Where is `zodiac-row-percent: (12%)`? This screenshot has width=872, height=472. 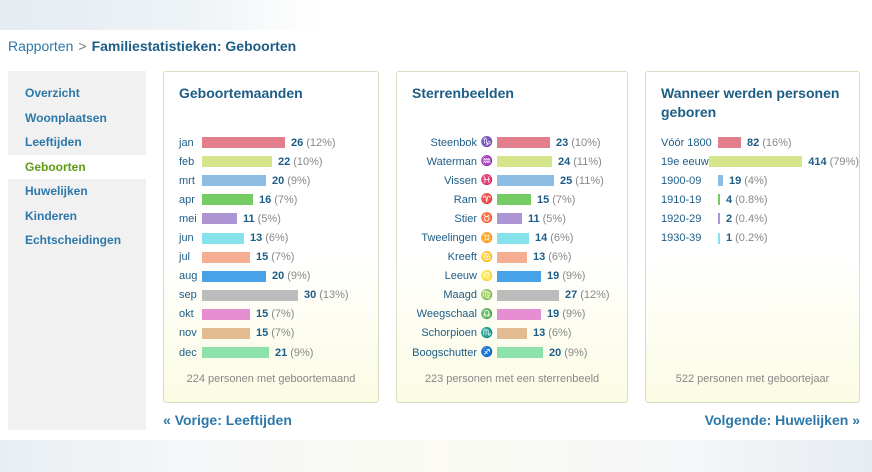
zodiac-row-percent: (12%) is located at coordinates (594, 295).